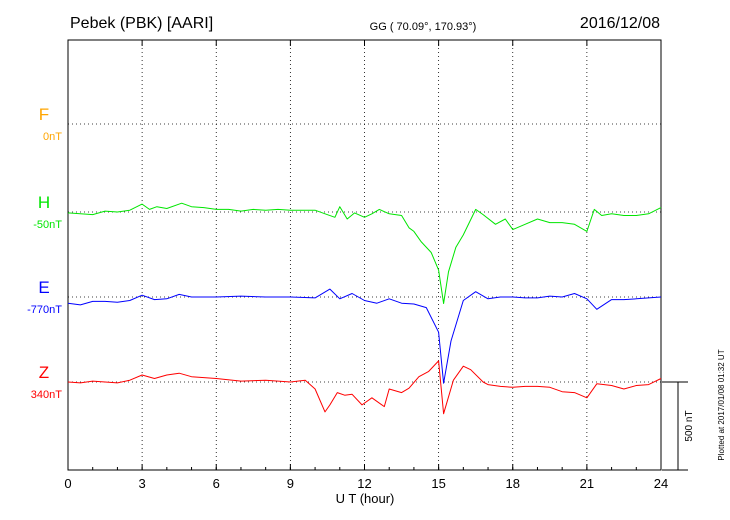 The image size is (730, 520). I want to click on x-tick-label: 18, so click(513, 483).